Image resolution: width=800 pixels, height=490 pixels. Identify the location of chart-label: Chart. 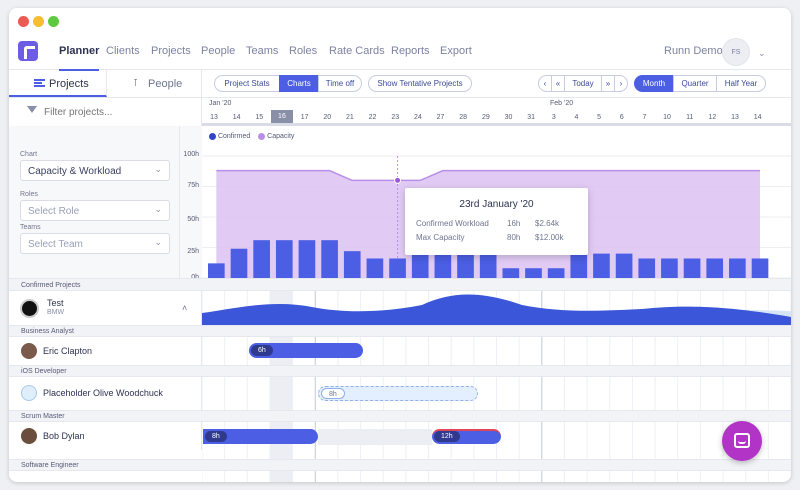
(29, 154).